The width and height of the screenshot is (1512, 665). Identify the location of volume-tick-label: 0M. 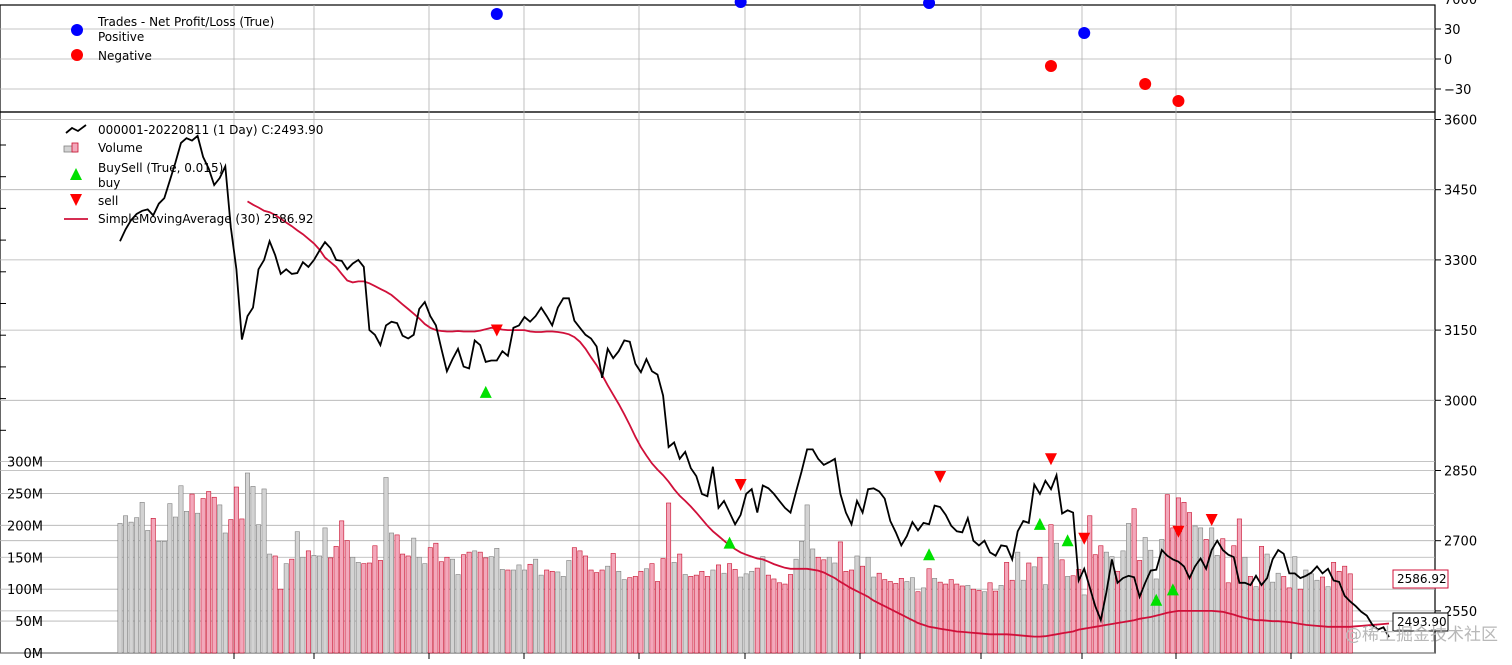
(34, 654).